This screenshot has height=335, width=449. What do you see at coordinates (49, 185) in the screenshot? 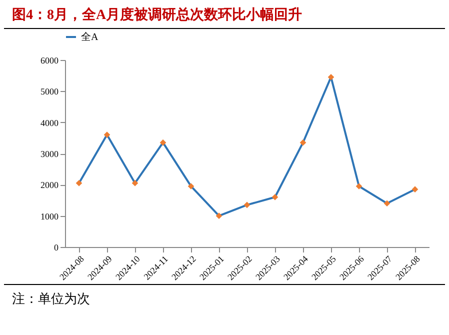
I see `y-tick-label: 2000` at bounding box center [49, 185].